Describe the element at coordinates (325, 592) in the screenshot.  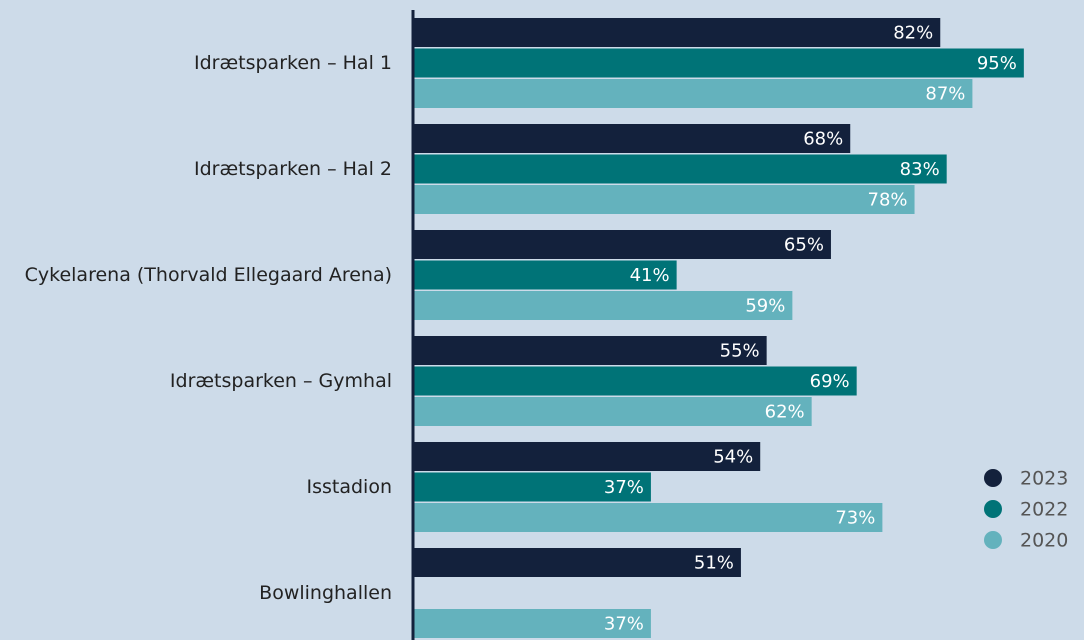
I see `category-text: Bowlinghallen` at that location.